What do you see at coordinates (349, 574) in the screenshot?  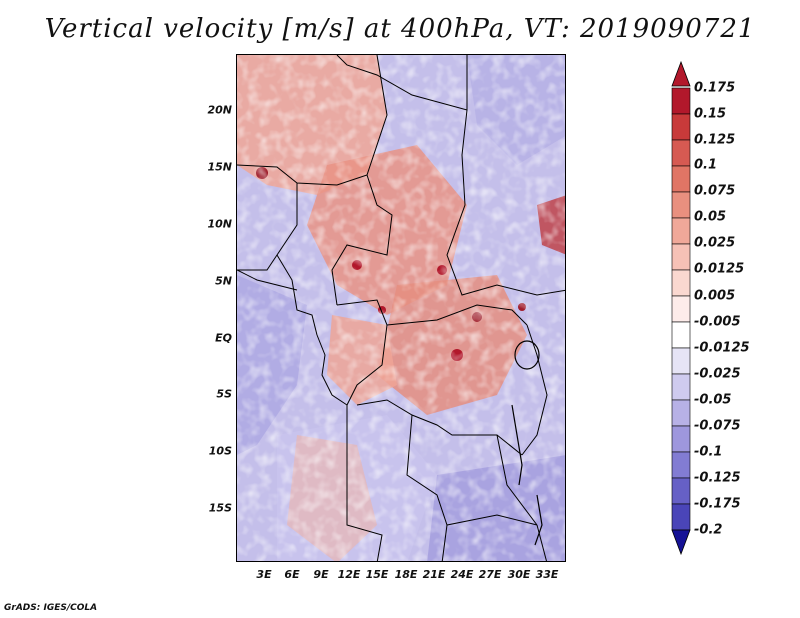 I see `lon-tick-12e: 12E` at bounding box center [349, 574].